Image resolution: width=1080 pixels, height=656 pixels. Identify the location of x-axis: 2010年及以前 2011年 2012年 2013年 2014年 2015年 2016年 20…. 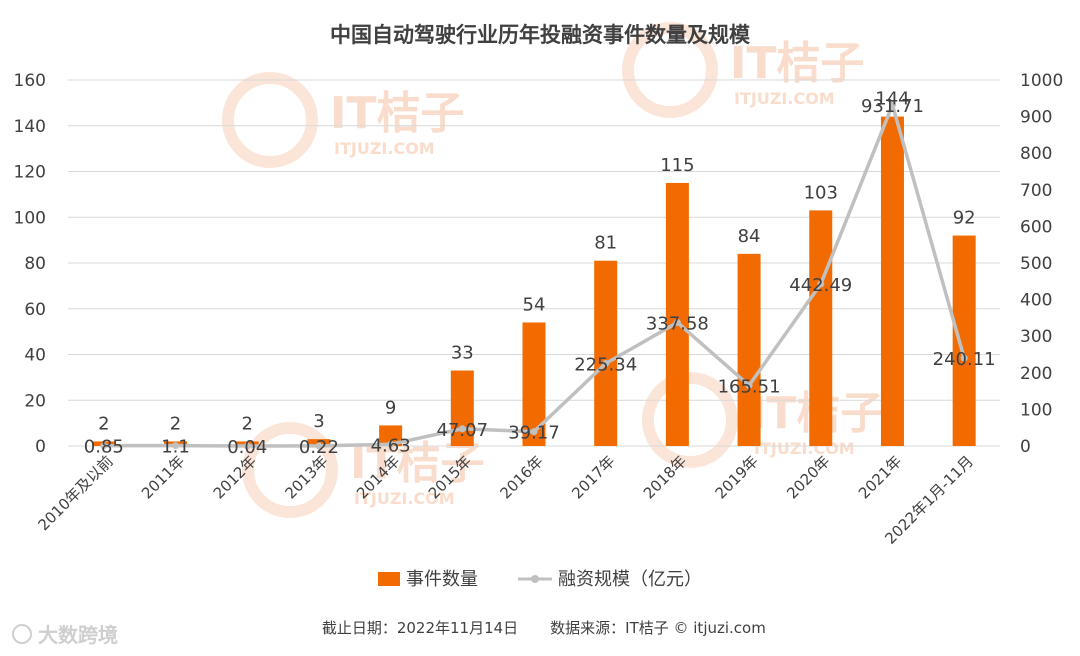
(506, 500).